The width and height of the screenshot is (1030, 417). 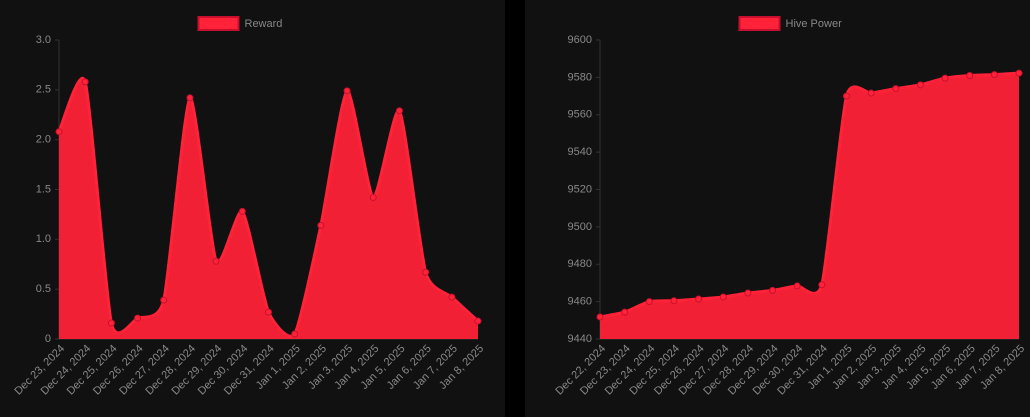 What do you see at coordinates (580, 302) in the screenshot?
I see `y-tick-label: 9460` at bounding box center [580, 302].